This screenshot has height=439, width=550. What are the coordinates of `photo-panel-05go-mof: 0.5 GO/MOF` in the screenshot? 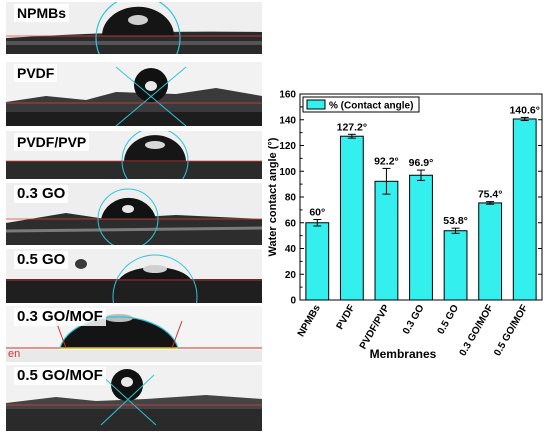 It's located at (134, 398).